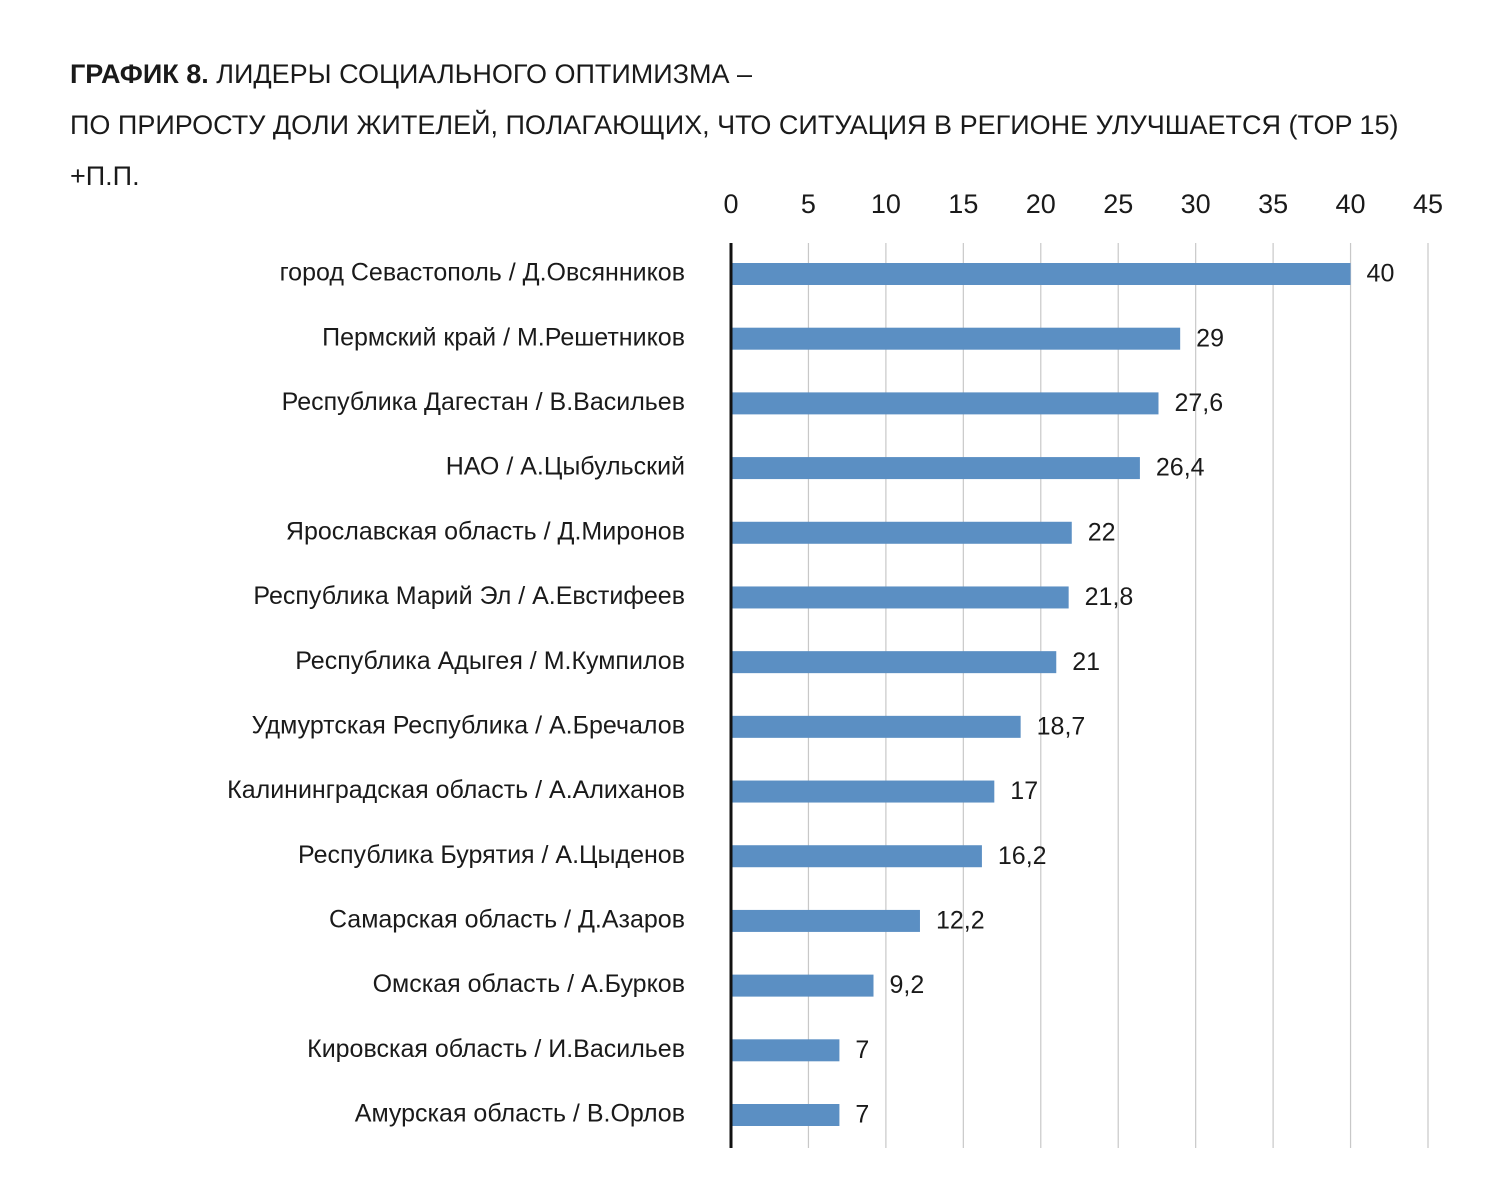 The height and width of the screenshot is (1189, 1494). Describe the element at coordinates (1428, 204) in the screenshot. I see `x-tick-label: 45` at that location.